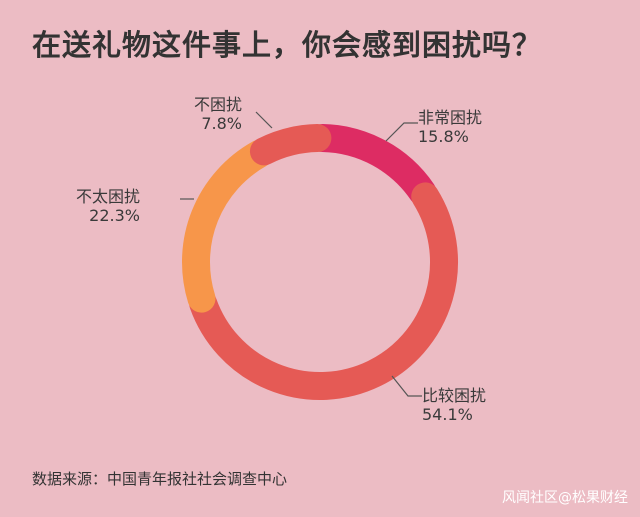 Image resolution: width=640 pixels, height=517 pixels. What do you see at coordinates (450, 117) in the screenshot?
I see `slice-name: 非常困扰` at bounding box center [450, 117].